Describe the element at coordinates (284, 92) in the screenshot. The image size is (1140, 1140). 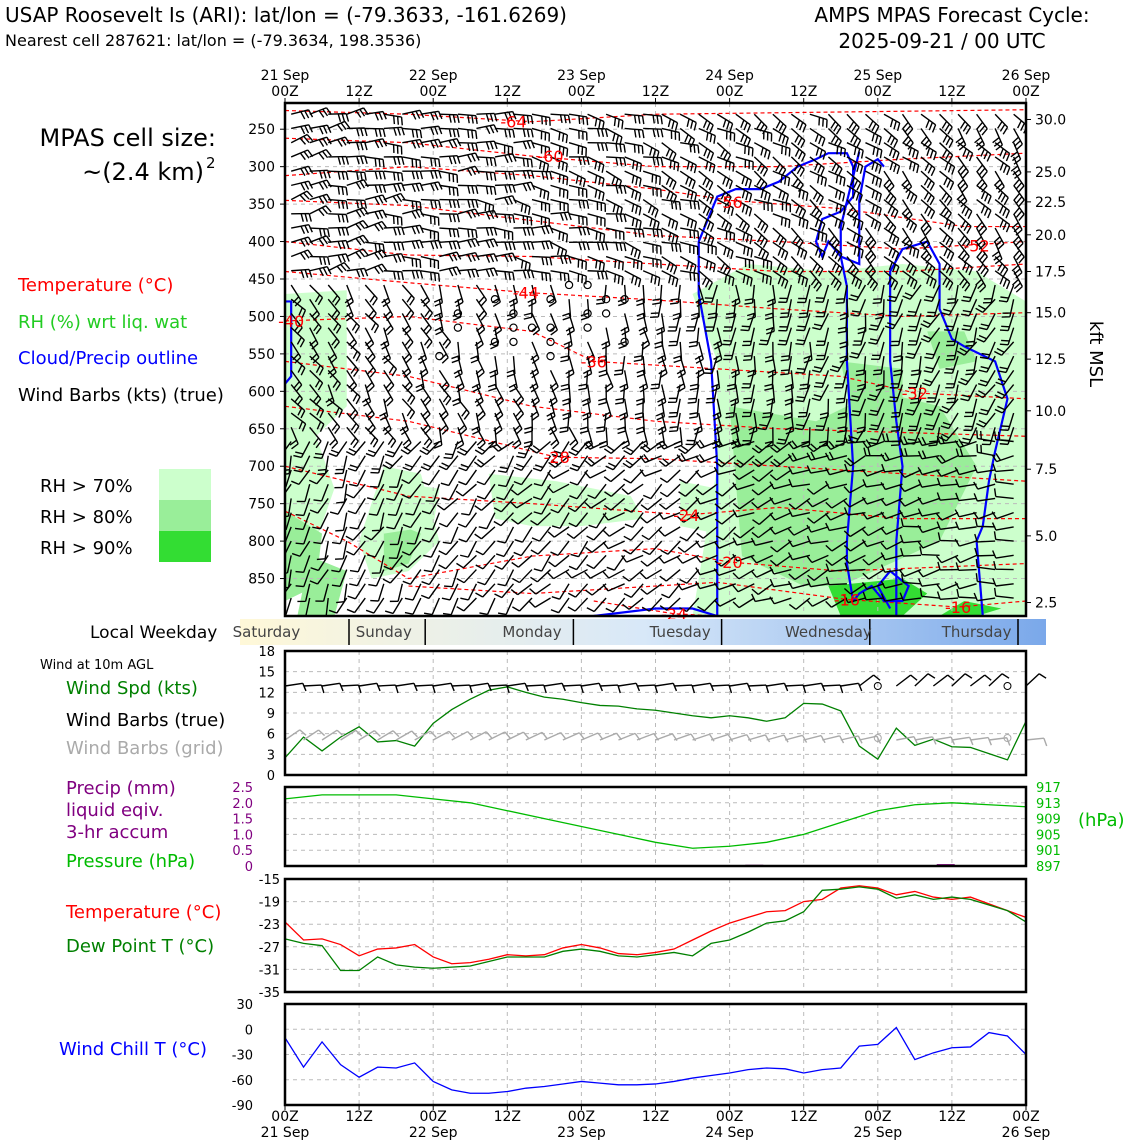
I see `time-tick-label: 00Z` at that location.